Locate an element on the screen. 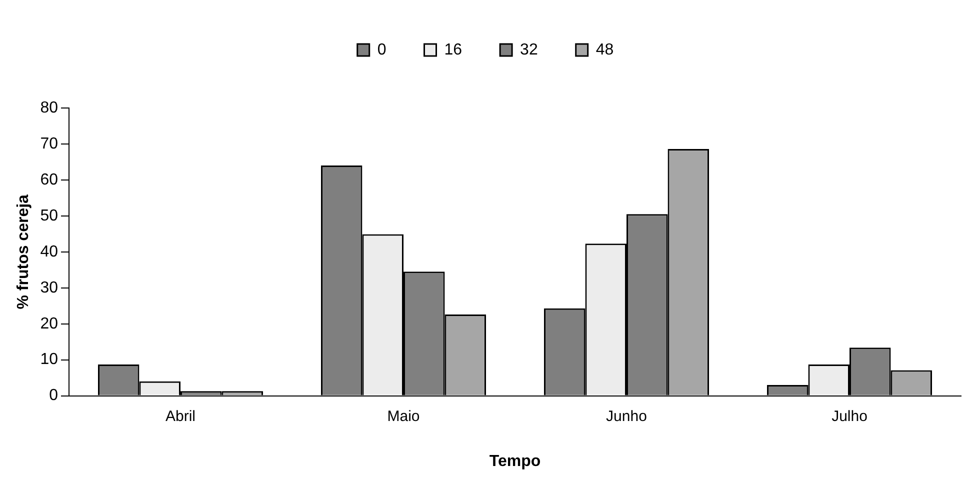  y-tick-label: 70 is located at coordinates (49, 143).